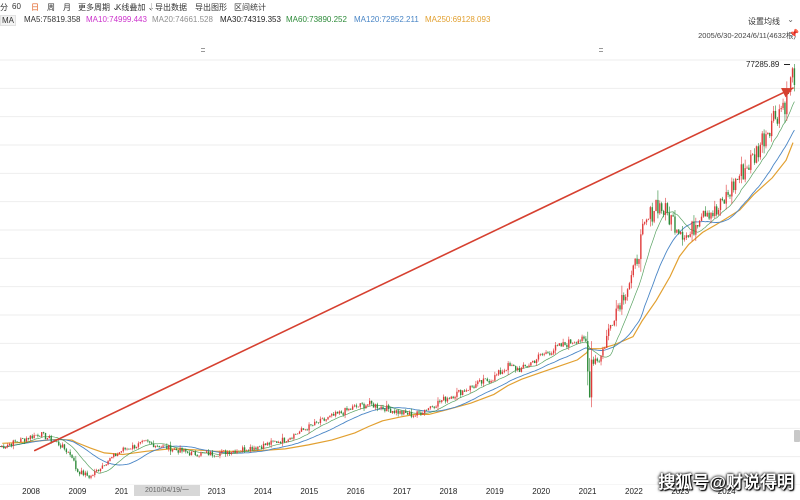  I want to click on export-chart-button: 导出图形, so click(211, 7).